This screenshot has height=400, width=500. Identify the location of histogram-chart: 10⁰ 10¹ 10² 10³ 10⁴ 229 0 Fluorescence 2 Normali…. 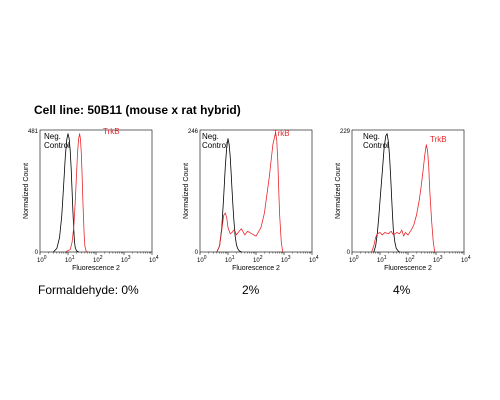
(403, 200).